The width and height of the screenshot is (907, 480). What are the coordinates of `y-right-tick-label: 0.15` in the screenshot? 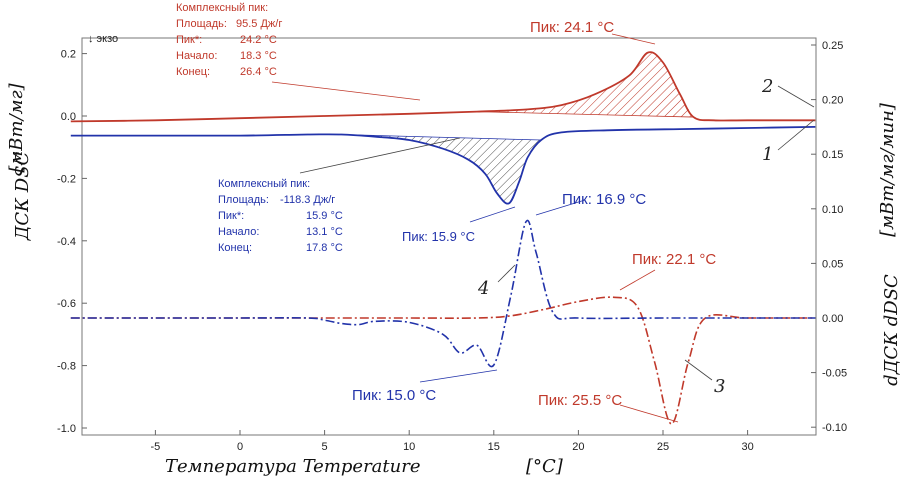 It's located at (832, 155).